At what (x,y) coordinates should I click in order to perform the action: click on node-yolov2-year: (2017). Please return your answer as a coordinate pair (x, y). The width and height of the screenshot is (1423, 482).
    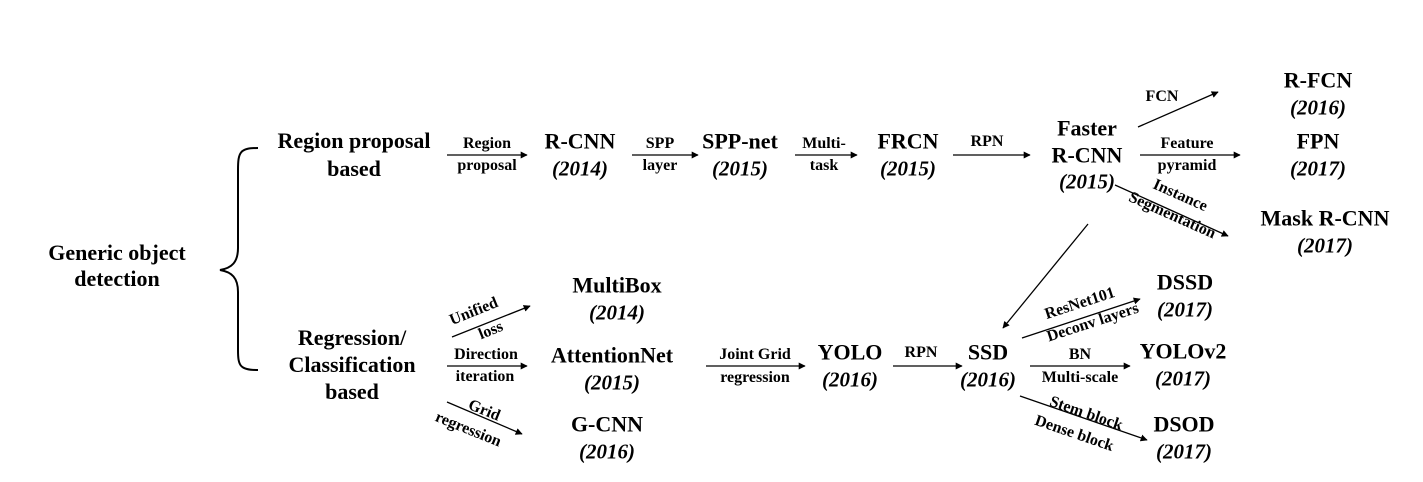
    Looking at the image, I should click on (1182, 378).